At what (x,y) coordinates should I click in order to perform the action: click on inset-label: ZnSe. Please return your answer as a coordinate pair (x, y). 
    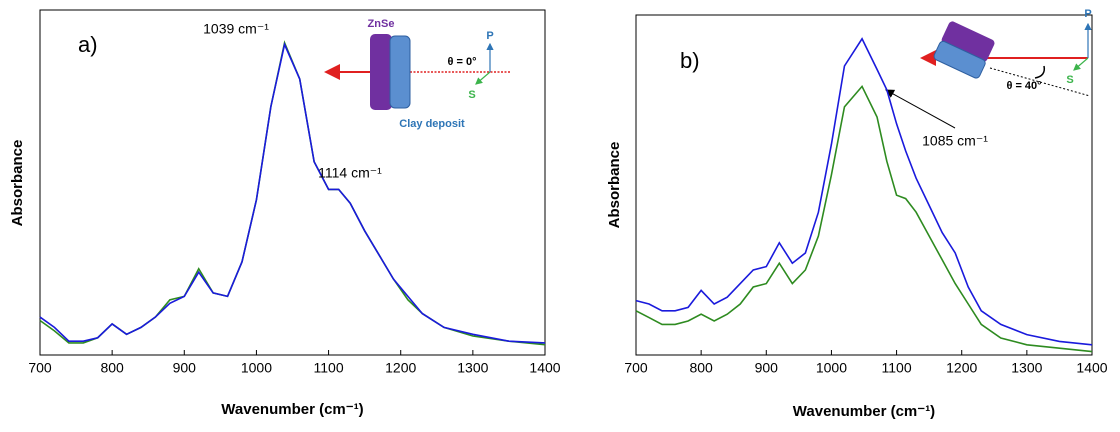
    Looking at the image, I should click on (381, 24).